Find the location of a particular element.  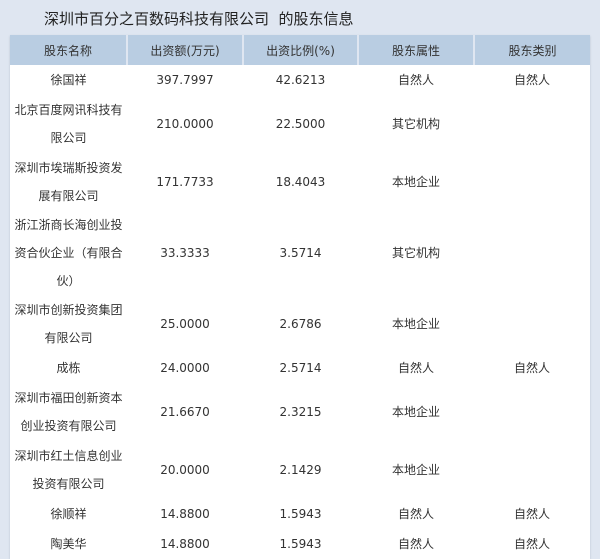

cell-ratio: 3.5714 is located at coordinates (300, 253).